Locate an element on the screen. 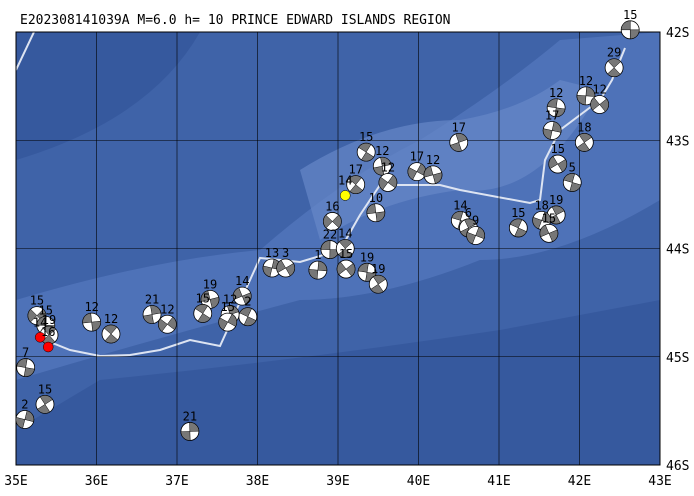 The height and width of the screenshot is (496, 694). event-label: 16 is located at coordinates (332, 206).